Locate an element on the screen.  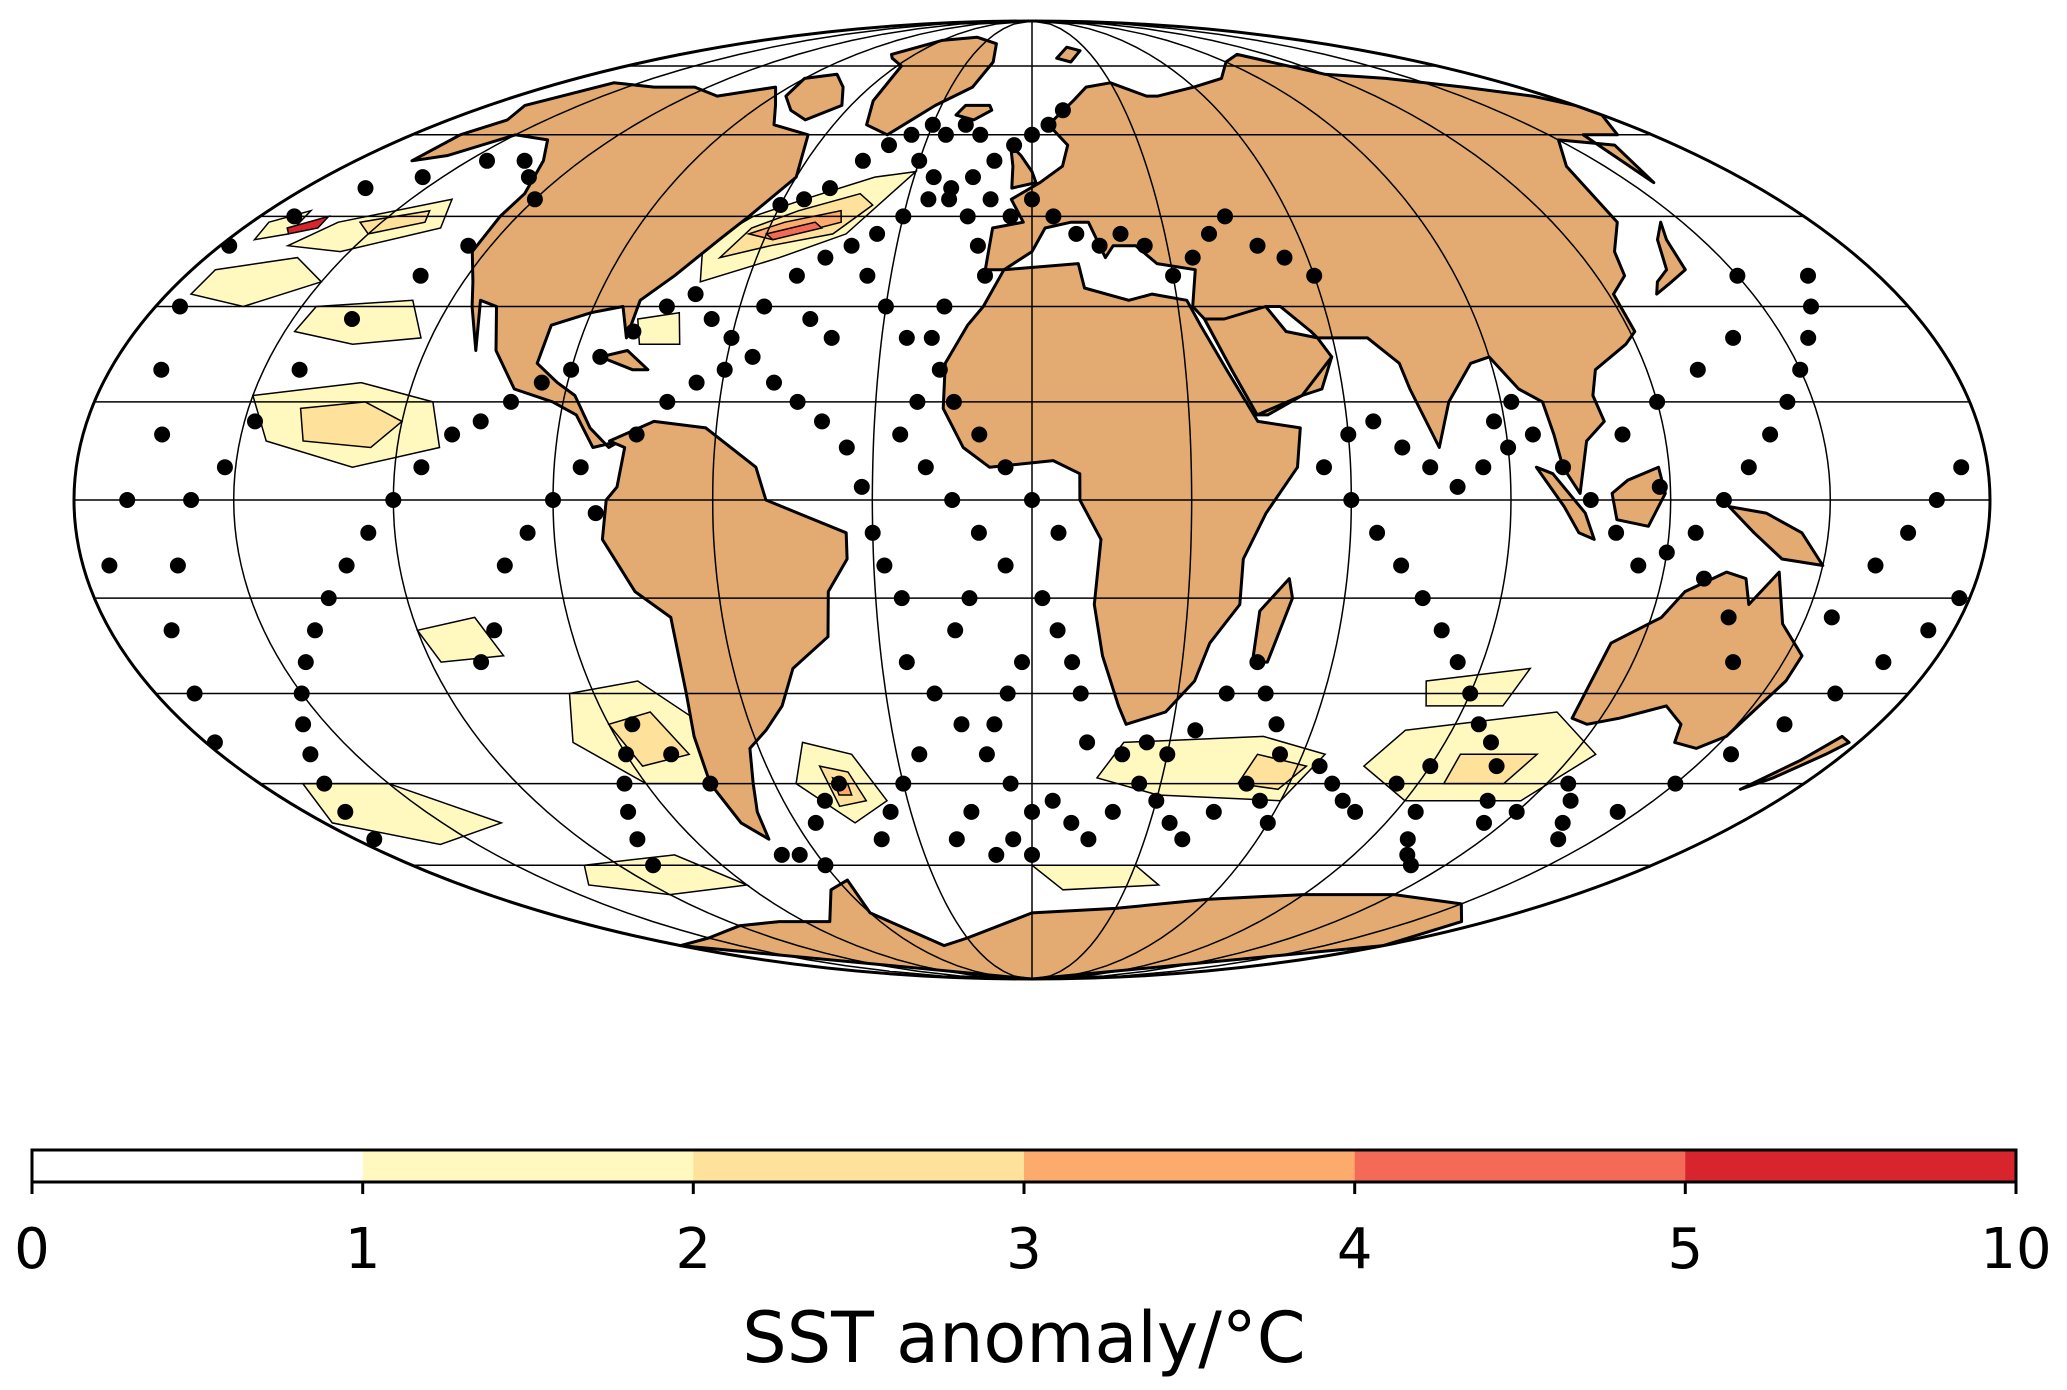
land-antarctica is located at coordinates (1071, 928).